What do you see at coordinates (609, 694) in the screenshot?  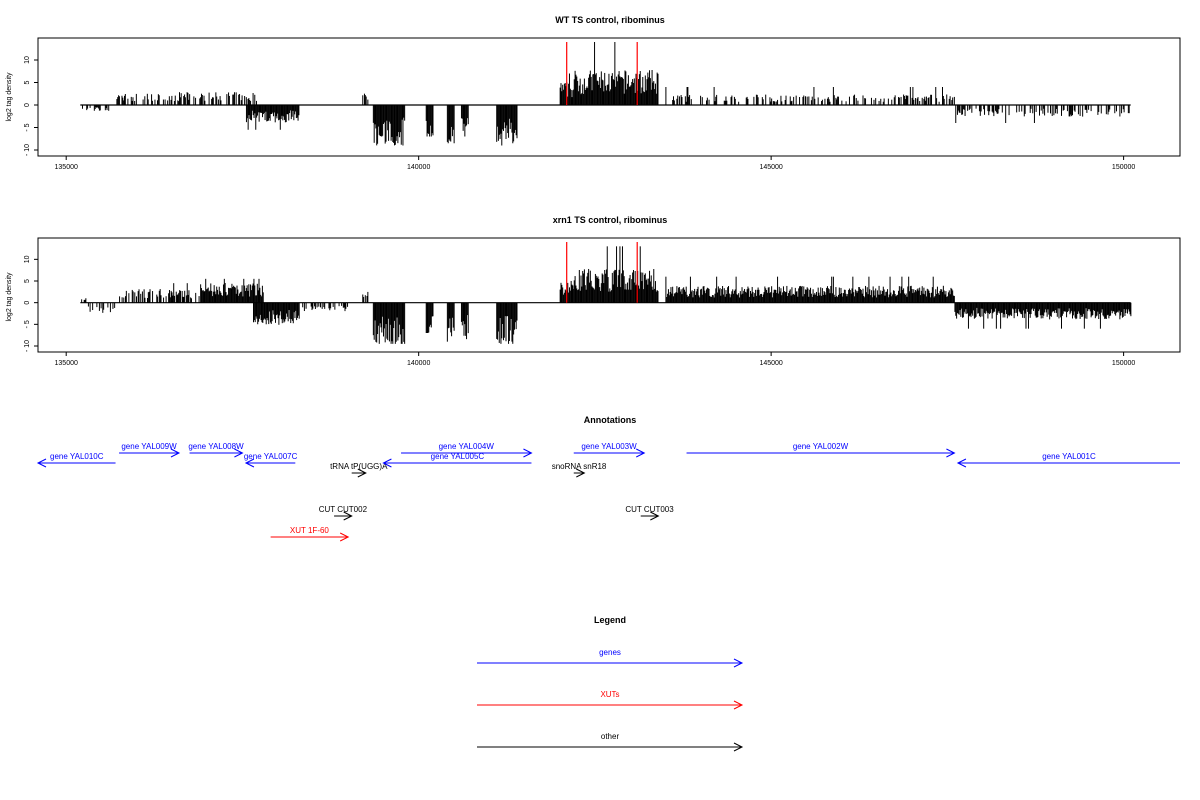 I see `legend-label: XUTs` at bounding box center [609, 694].